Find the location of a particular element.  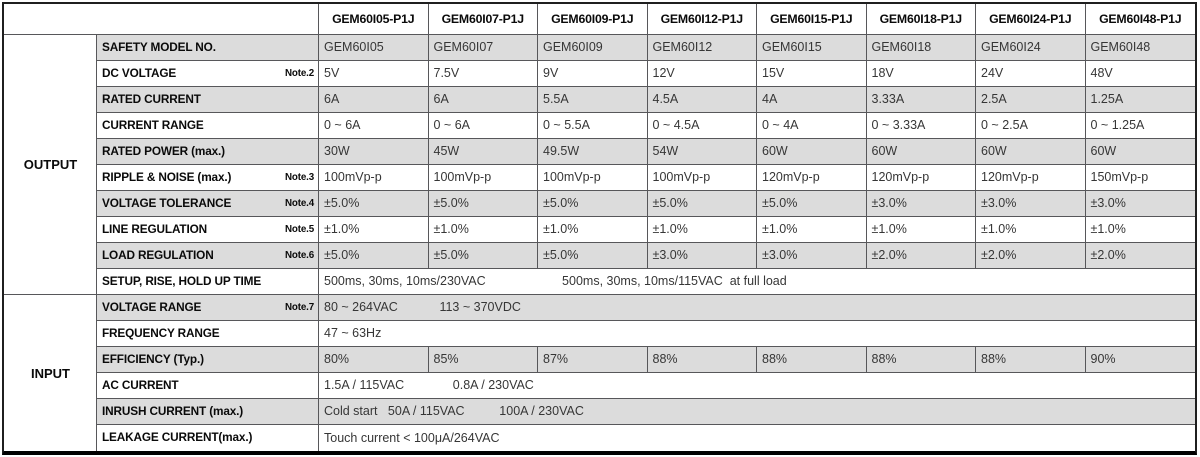

spec-cell: 15V is located at coordinates (812, 74).